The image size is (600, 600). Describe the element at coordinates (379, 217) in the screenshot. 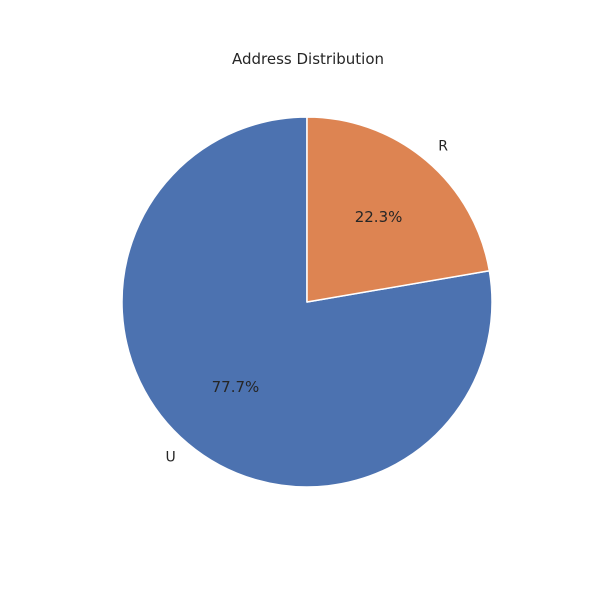

I see `pct-label-r: 22.3%` at that location.